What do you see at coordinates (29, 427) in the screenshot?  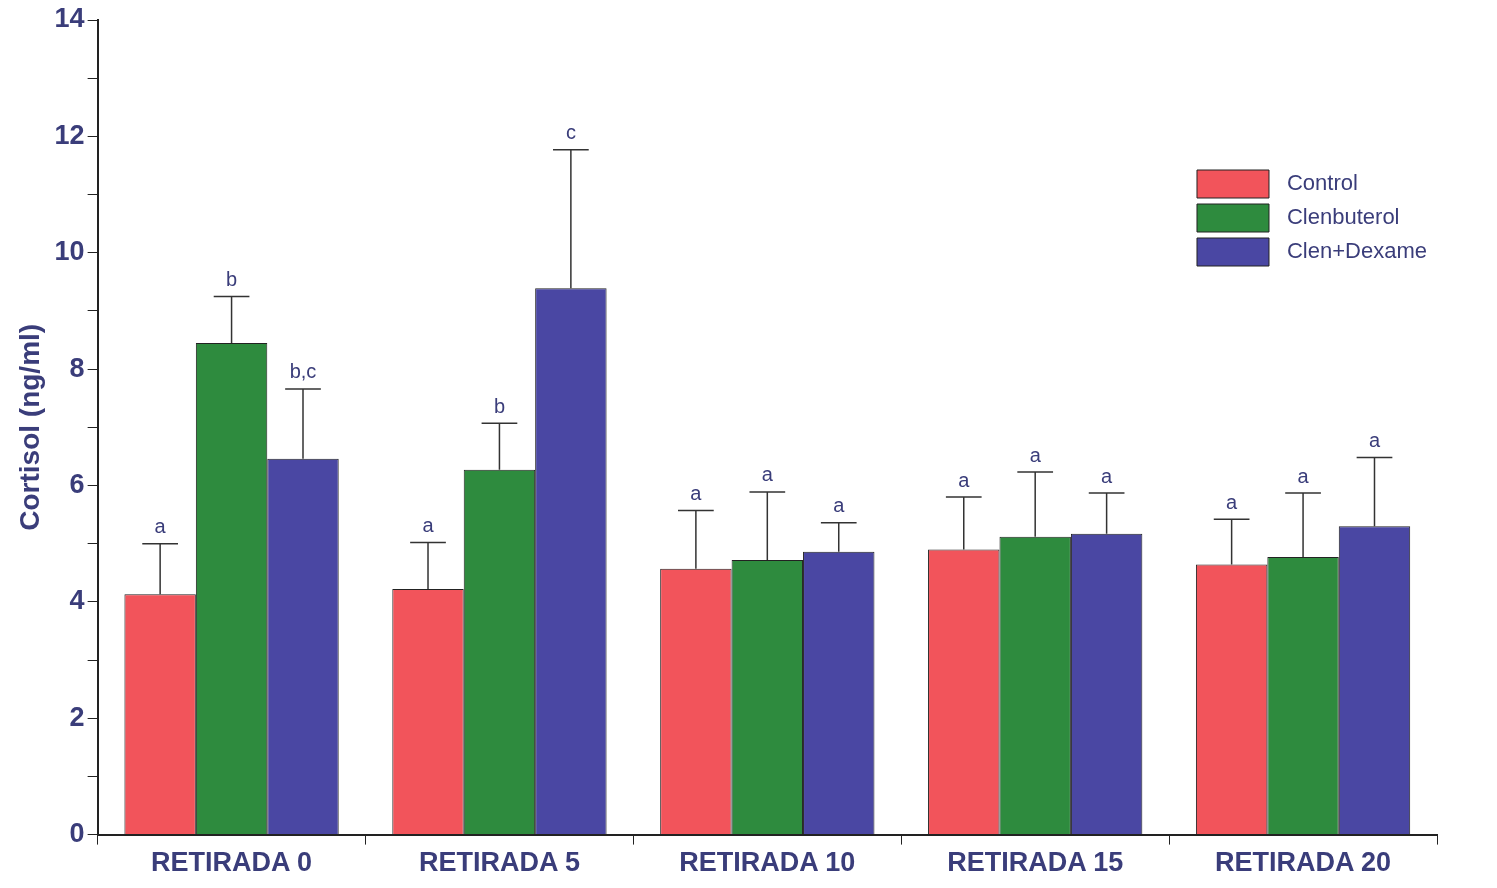 I see `y-axis-title: Cortisol (ng/ml)` at bounding box center [29, 427].